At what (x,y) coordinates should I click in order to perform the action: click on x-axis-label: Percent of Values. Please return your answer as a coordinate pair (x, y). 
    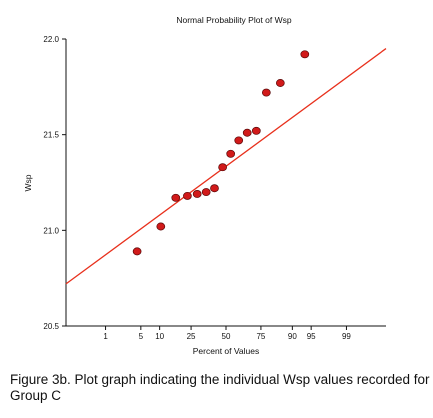
    Looking at the image, I should click on (226, 351).